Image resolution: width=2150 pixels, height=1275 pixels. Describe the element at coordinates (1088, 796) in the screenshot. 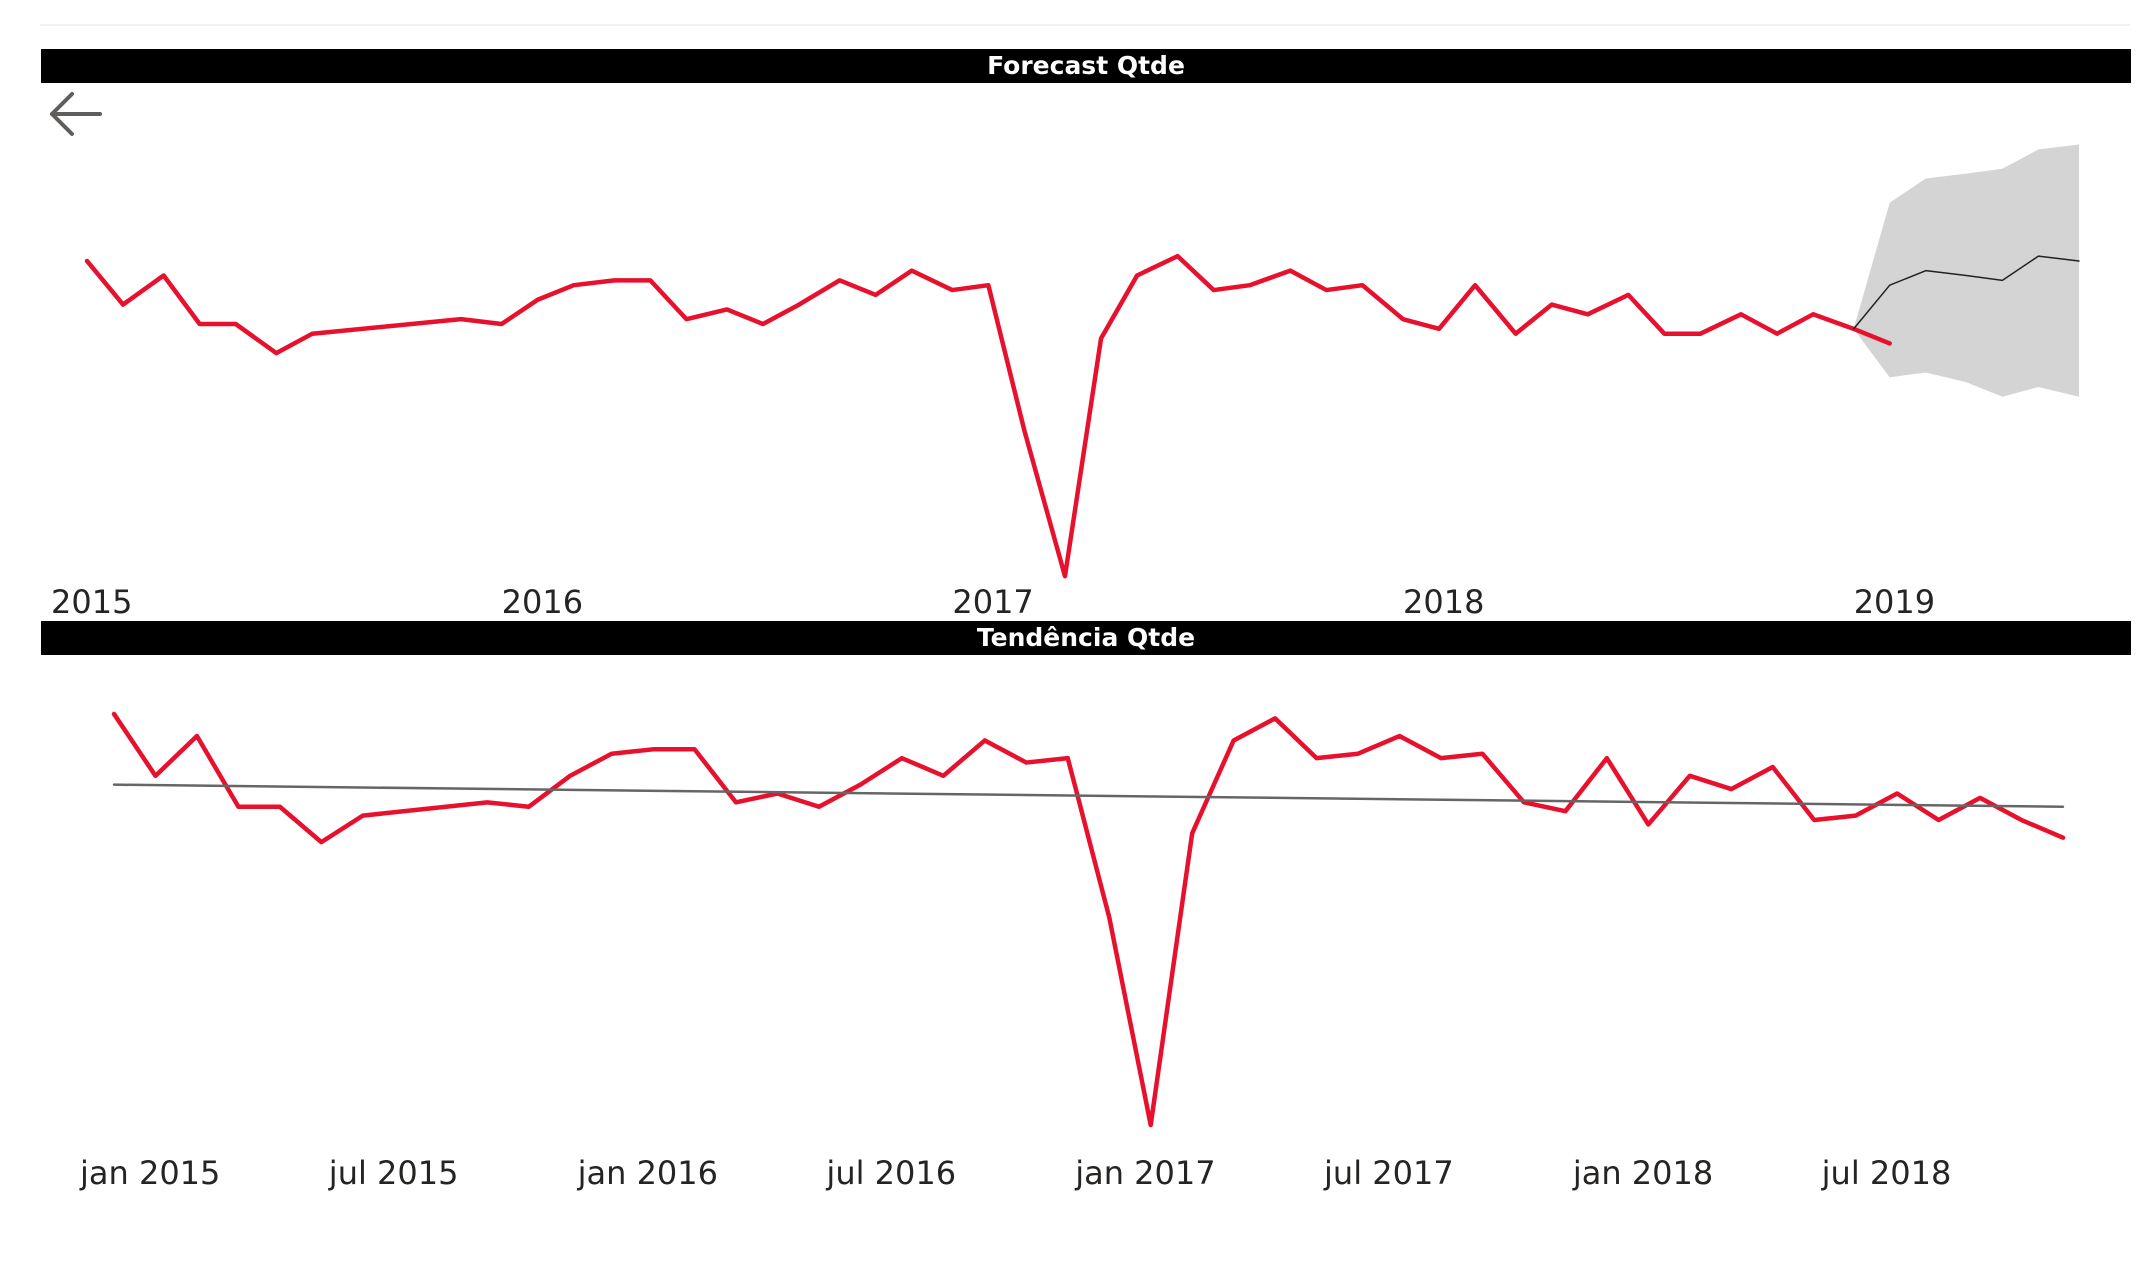

I see `trend-series-line` at that location.